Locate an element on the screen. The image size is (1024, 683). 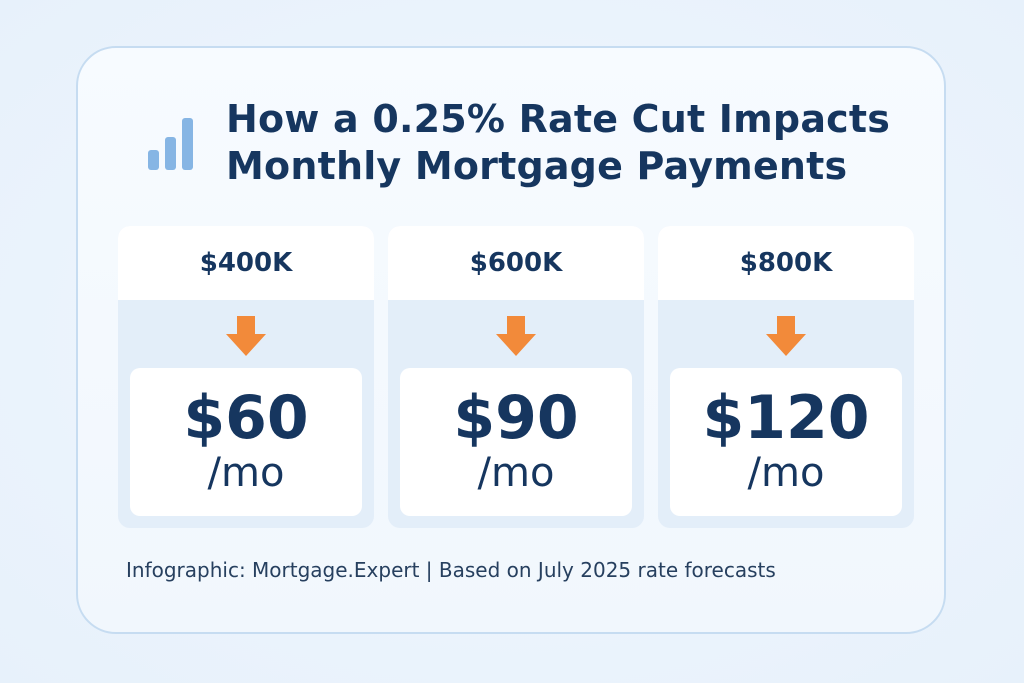
tier-card-800k: $800K $120 /mo is located at coordinates (786, 377).